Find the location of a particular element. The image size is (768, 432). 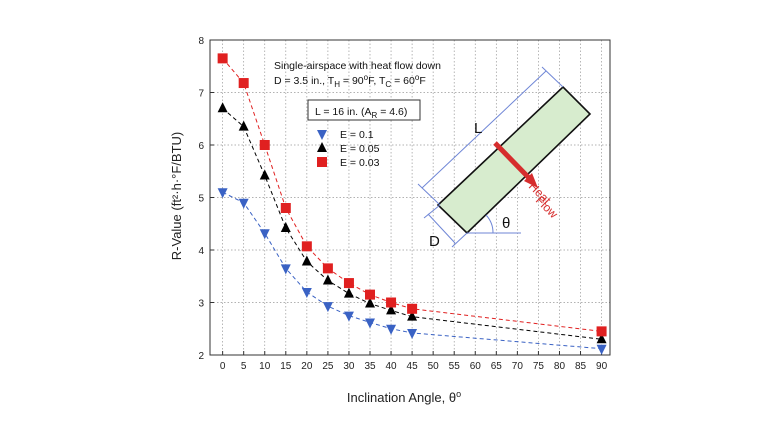

x-tick-label: 30 is located at coordinates (349, 366).